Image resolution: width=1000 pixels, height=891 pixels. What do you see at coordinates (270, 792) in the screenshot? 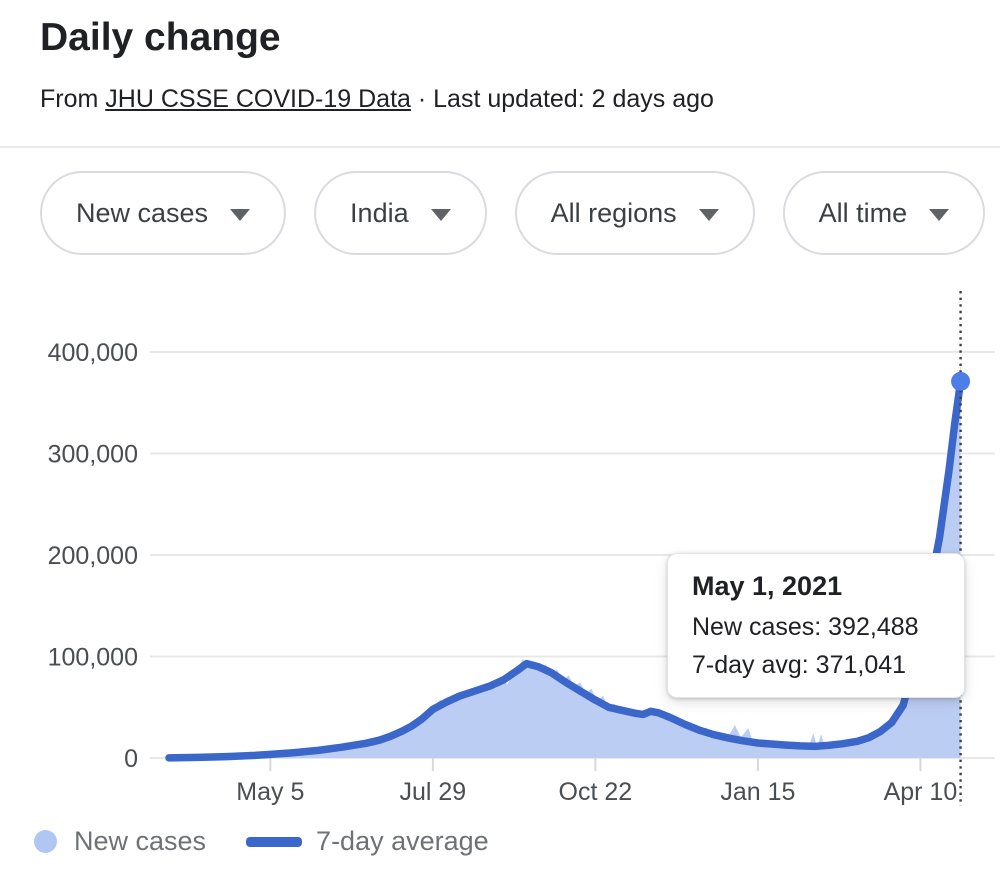
I see `x-axis-label-may-5: May 5` at bounding box center [270, 792].